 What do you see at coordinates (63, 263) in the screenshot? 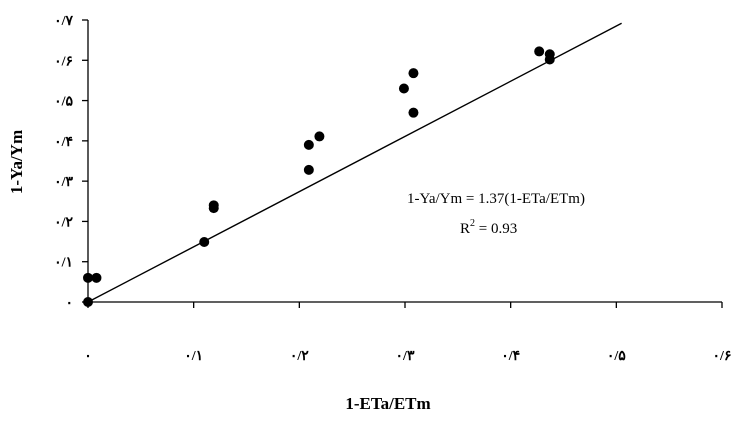
I see `y-tick-label: ۰/۱` at bounding box center [63, 263].